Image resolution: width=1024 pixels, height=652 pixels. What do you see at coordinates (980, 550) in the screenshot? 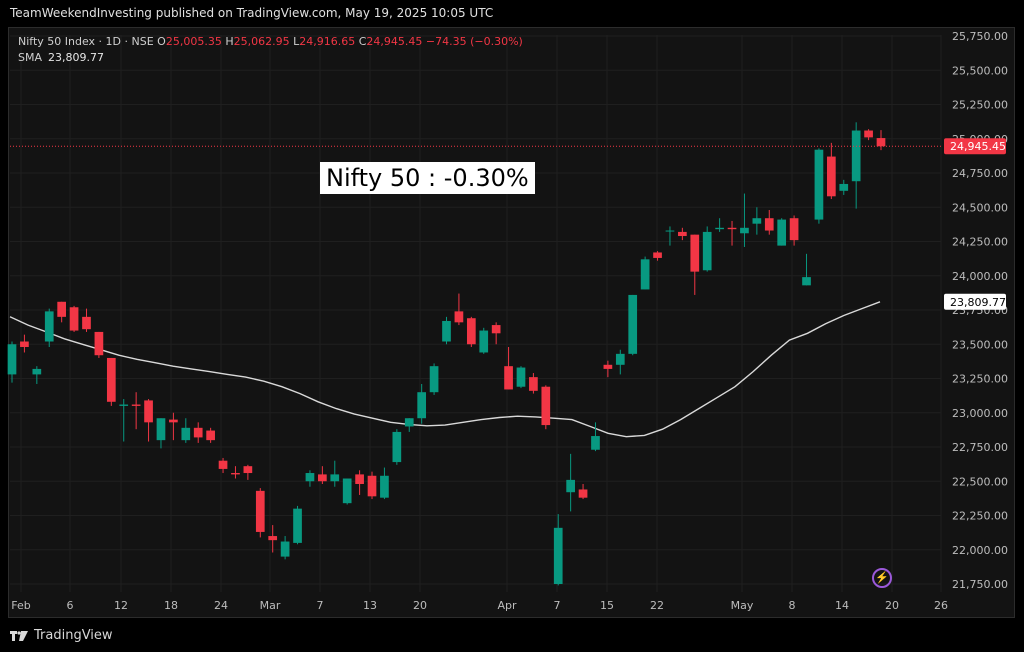
I see `y-tick-label: 22,000.00` at bounding box center [980, 550].